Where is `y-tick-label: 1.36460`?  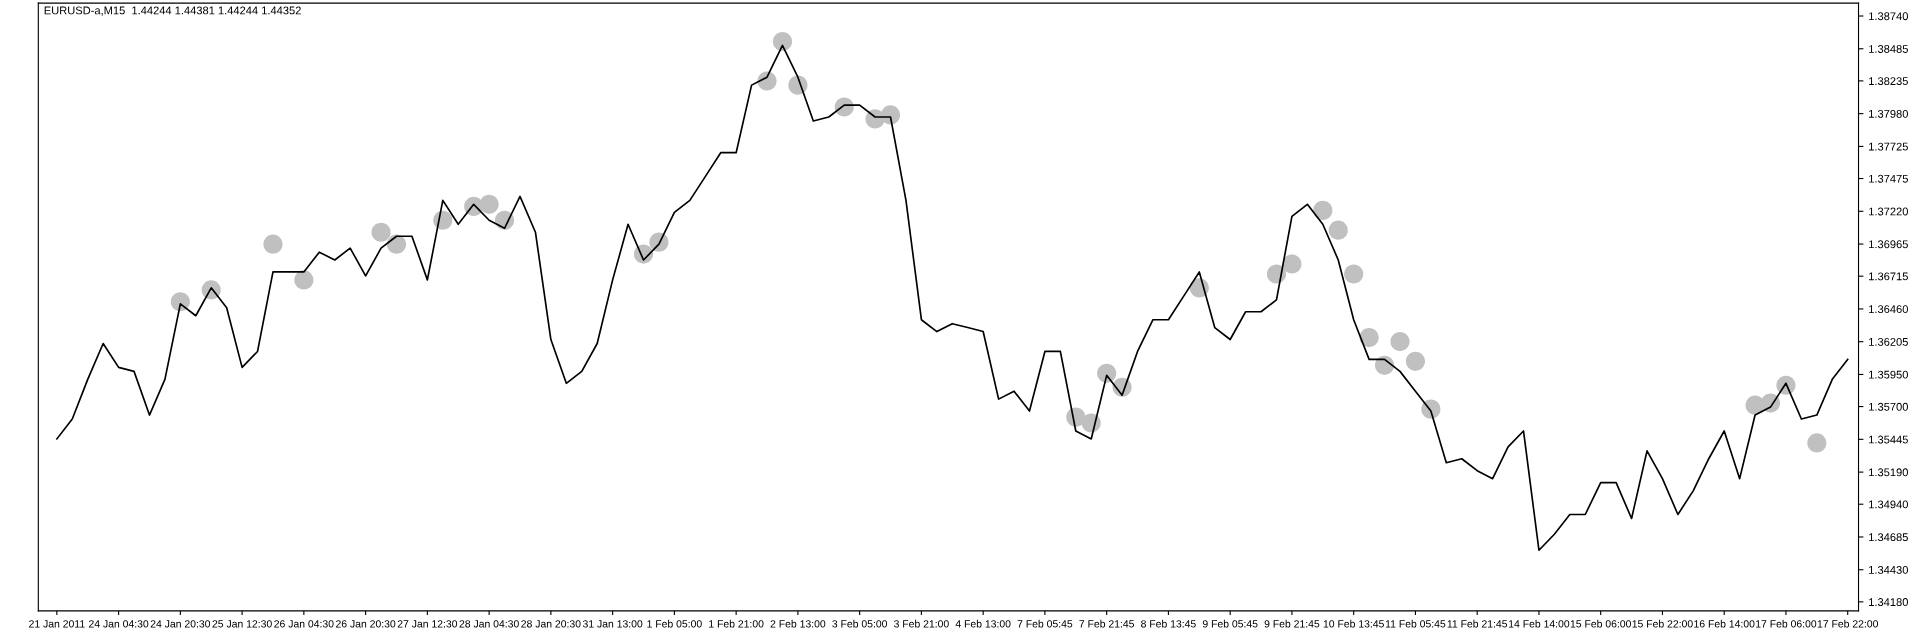
y-tick-label: 1.36460 is located at coordinates (1888, 309).